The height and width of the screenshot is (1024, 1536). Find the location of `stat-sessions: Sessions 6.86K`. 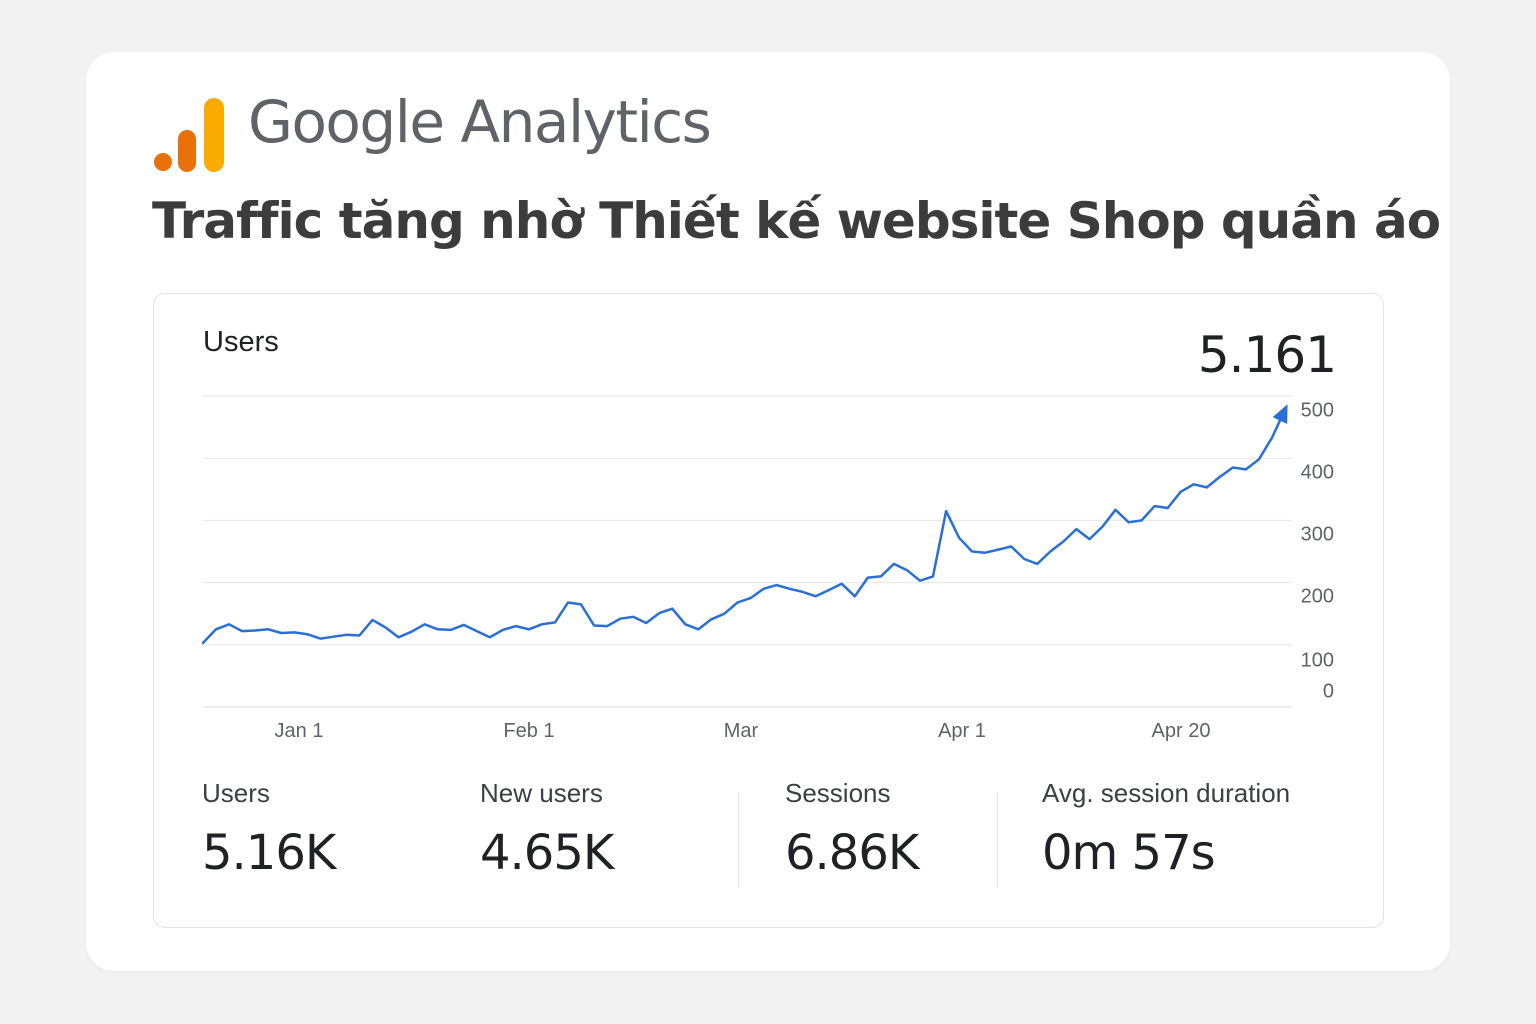

stat-sessions: Sessions 6.86K is located at coordinates (852, 829).